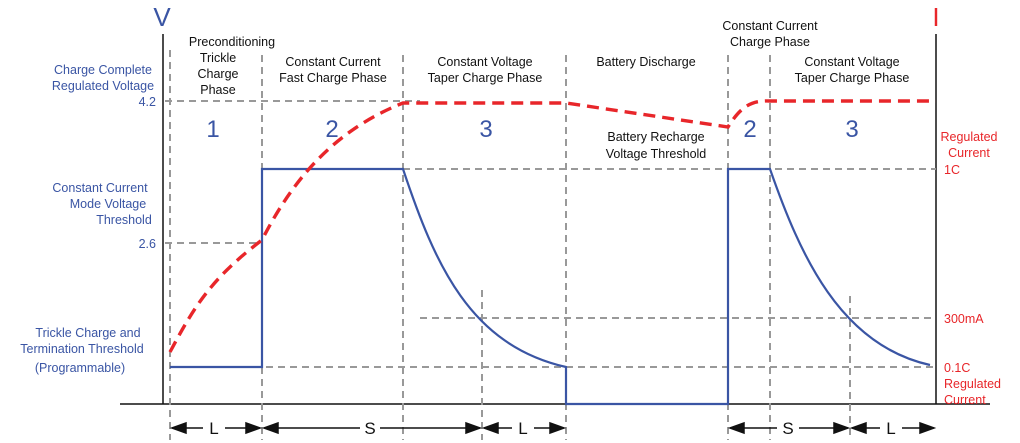 The height and width of the screenshot is (443, 1020). Describe the element at coordinates (656, 154) in the screenshot. I see `recharge-title-2: Voltage Threshold` at that location.